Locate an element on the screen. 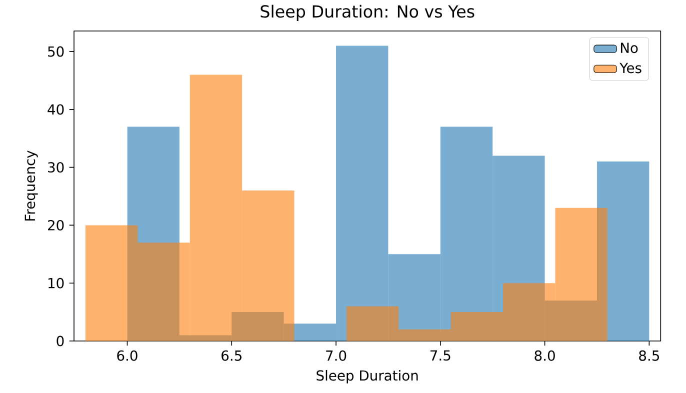  x-tick-label: 8.5 is located at coordinates (649, 355).